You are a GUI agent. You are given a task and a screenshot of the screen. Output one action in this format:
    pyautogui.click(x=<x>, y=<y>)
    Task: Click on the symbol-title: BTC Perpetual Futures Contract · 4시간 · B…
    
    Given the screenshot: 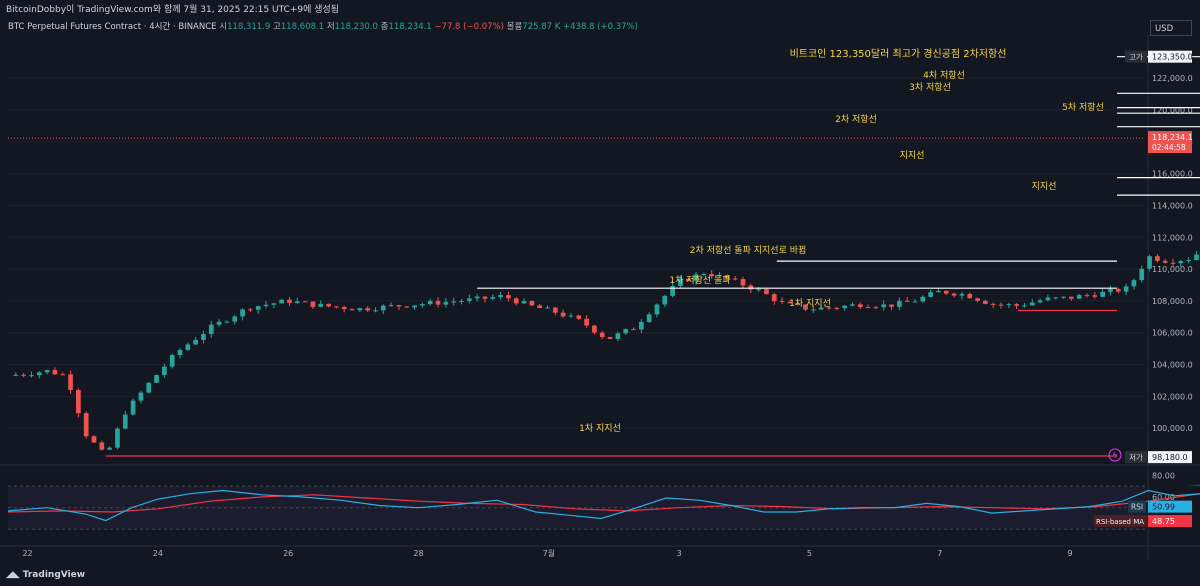 What is the action you would take?
    pyautogui.click(x=112, y=27)
    